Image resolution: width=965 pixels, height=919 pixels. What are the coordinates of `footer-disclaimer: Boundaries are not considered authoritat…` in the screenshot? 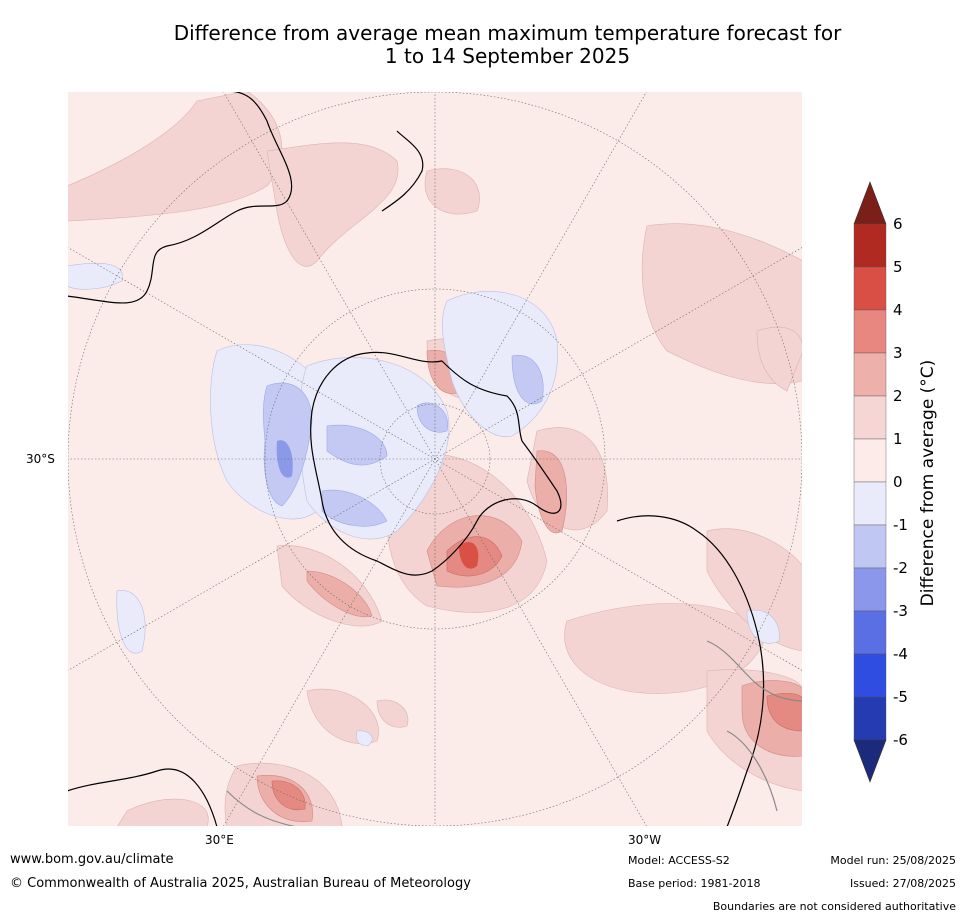 It's located at (834, 906).